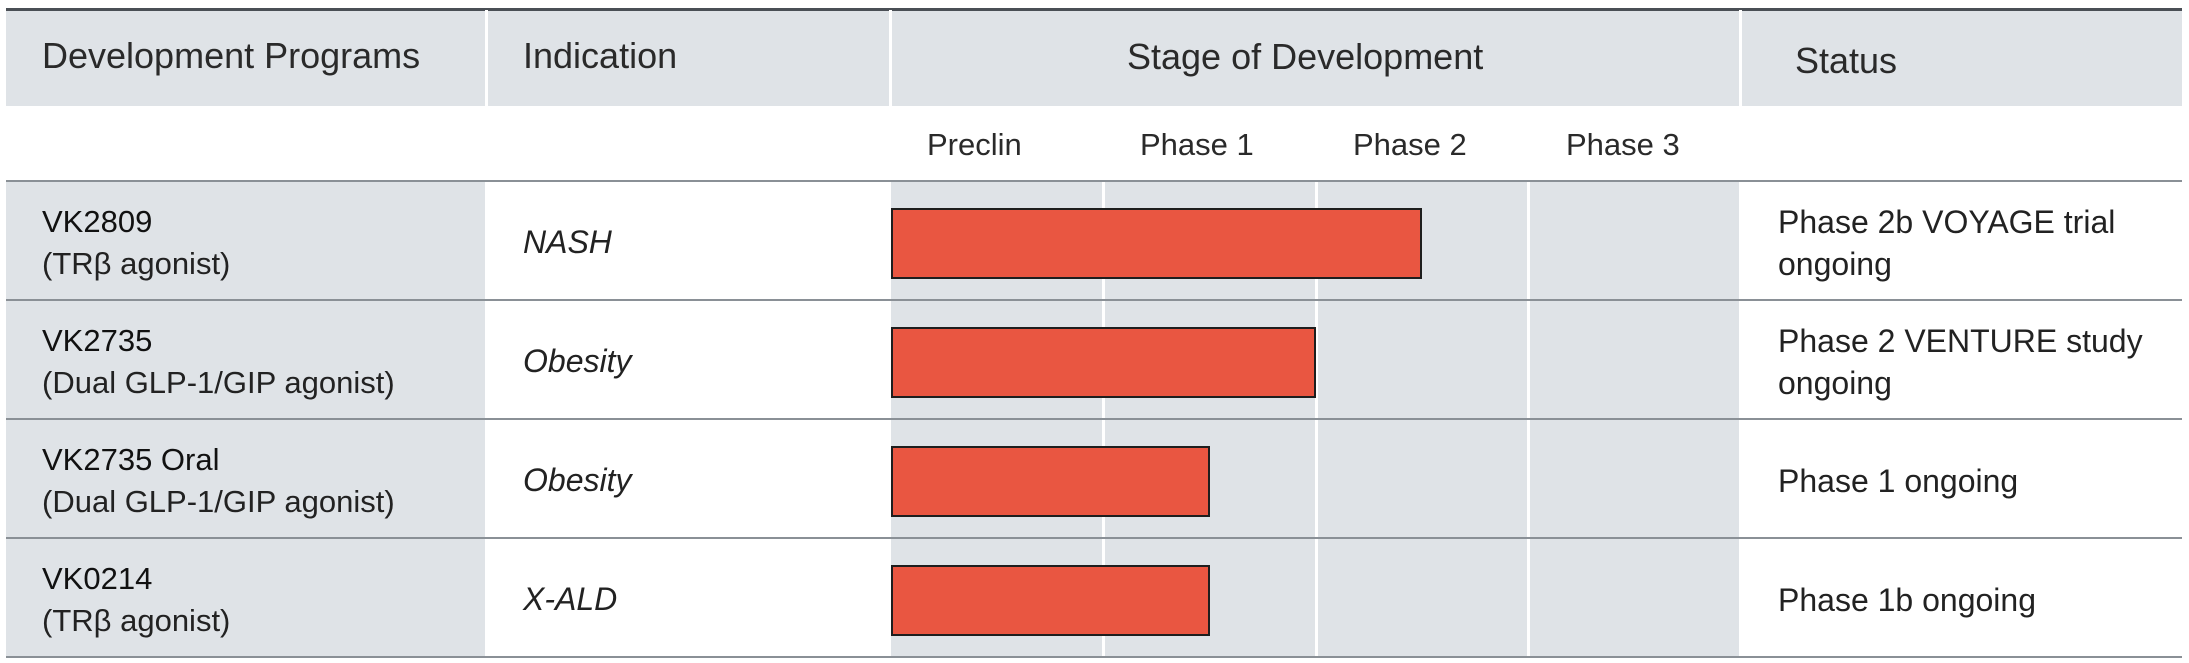 The height and width of the screenshot is (663, 2189). Describe the element at coordinates (1898, 481) in the screenshot. I see `status: Phase 1 ongoing` at that location.